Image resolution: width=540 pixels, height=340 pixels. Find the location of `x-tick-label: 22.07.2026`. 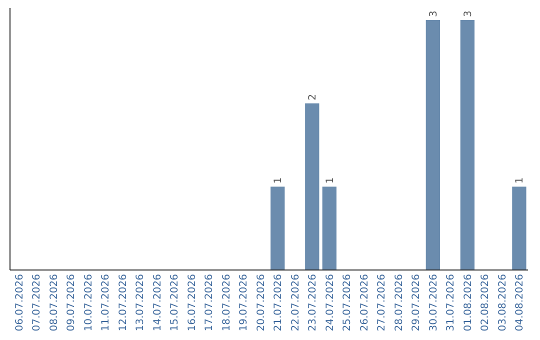

x-tick-label: 22.07.2026 is located at coordinates (296, 303).